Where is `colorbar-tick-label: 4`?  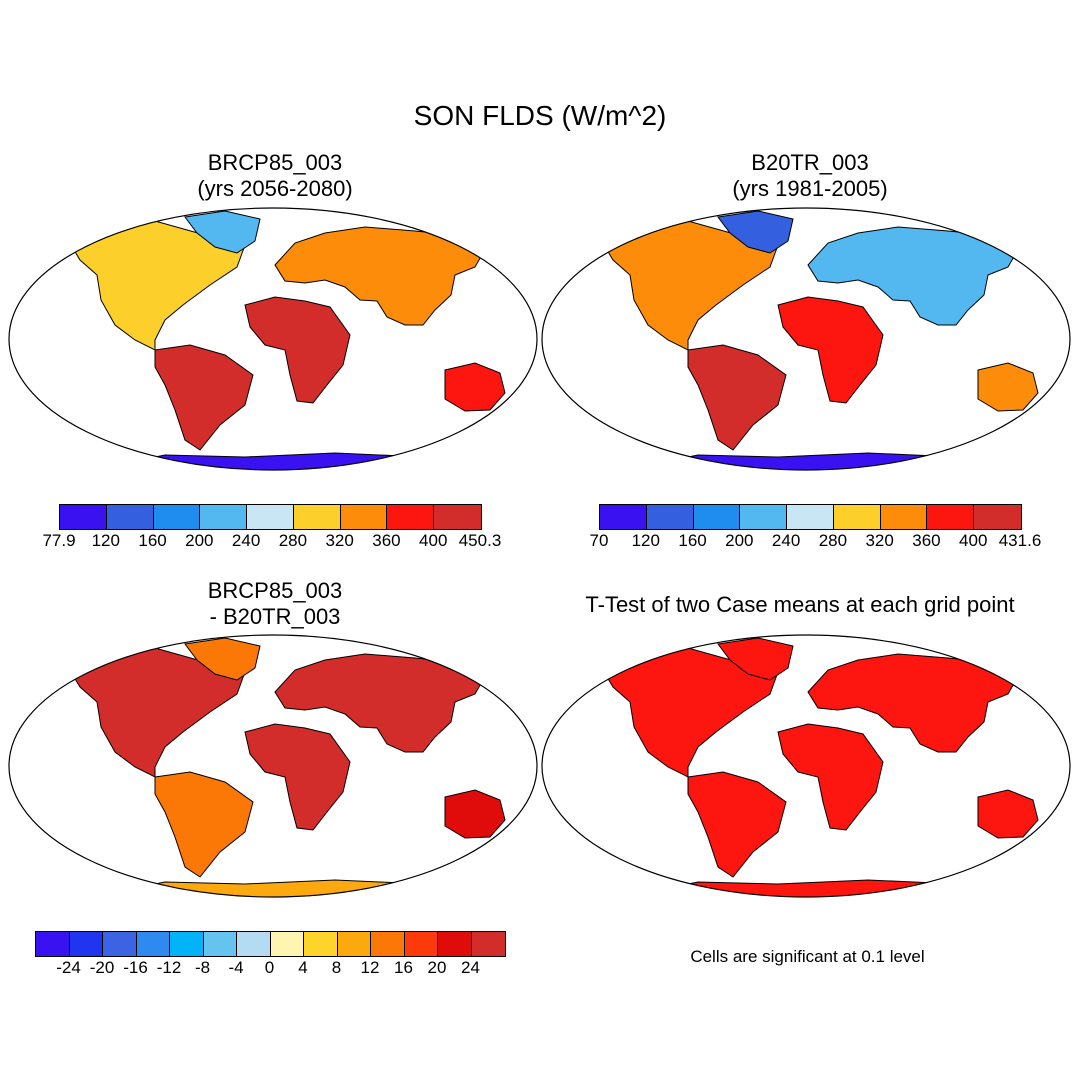
colorbar-tick-label: 4 is located at coordinates (303, 967).